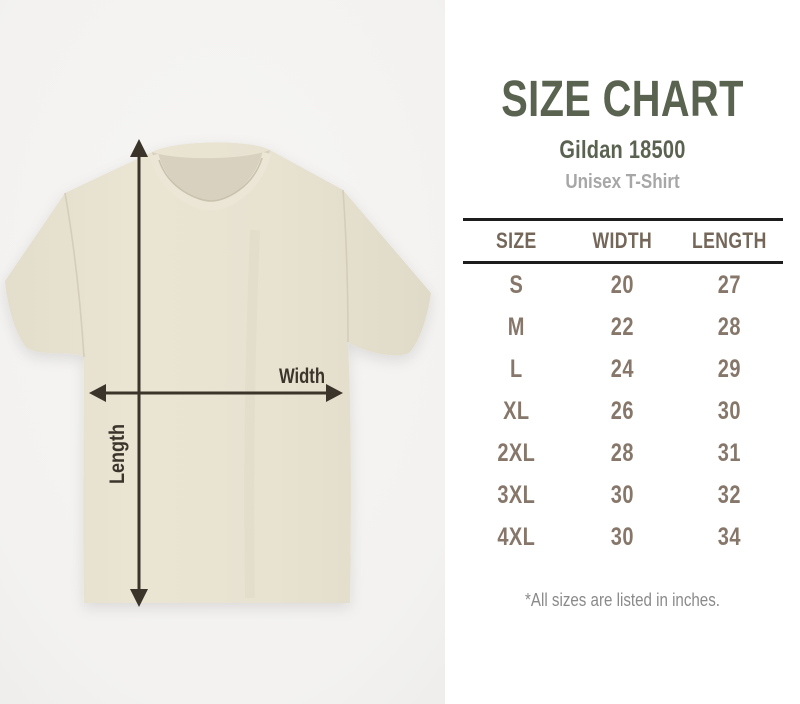 Image resolution: width=800 pixels, height=704 pixels. What do you see at coordinates (252, 414) in the screenshot?
I see `tshirt-fabric-crease` at bounding box center [252, 414].